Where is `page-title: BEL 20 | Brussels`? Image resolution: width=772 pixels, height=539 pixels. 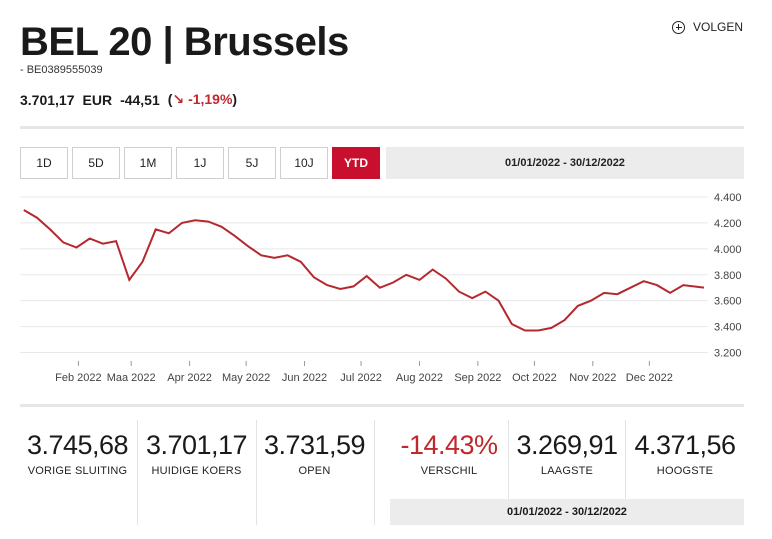 page-title: BEL 20 | Brussels is located at coordinates (184, 42).